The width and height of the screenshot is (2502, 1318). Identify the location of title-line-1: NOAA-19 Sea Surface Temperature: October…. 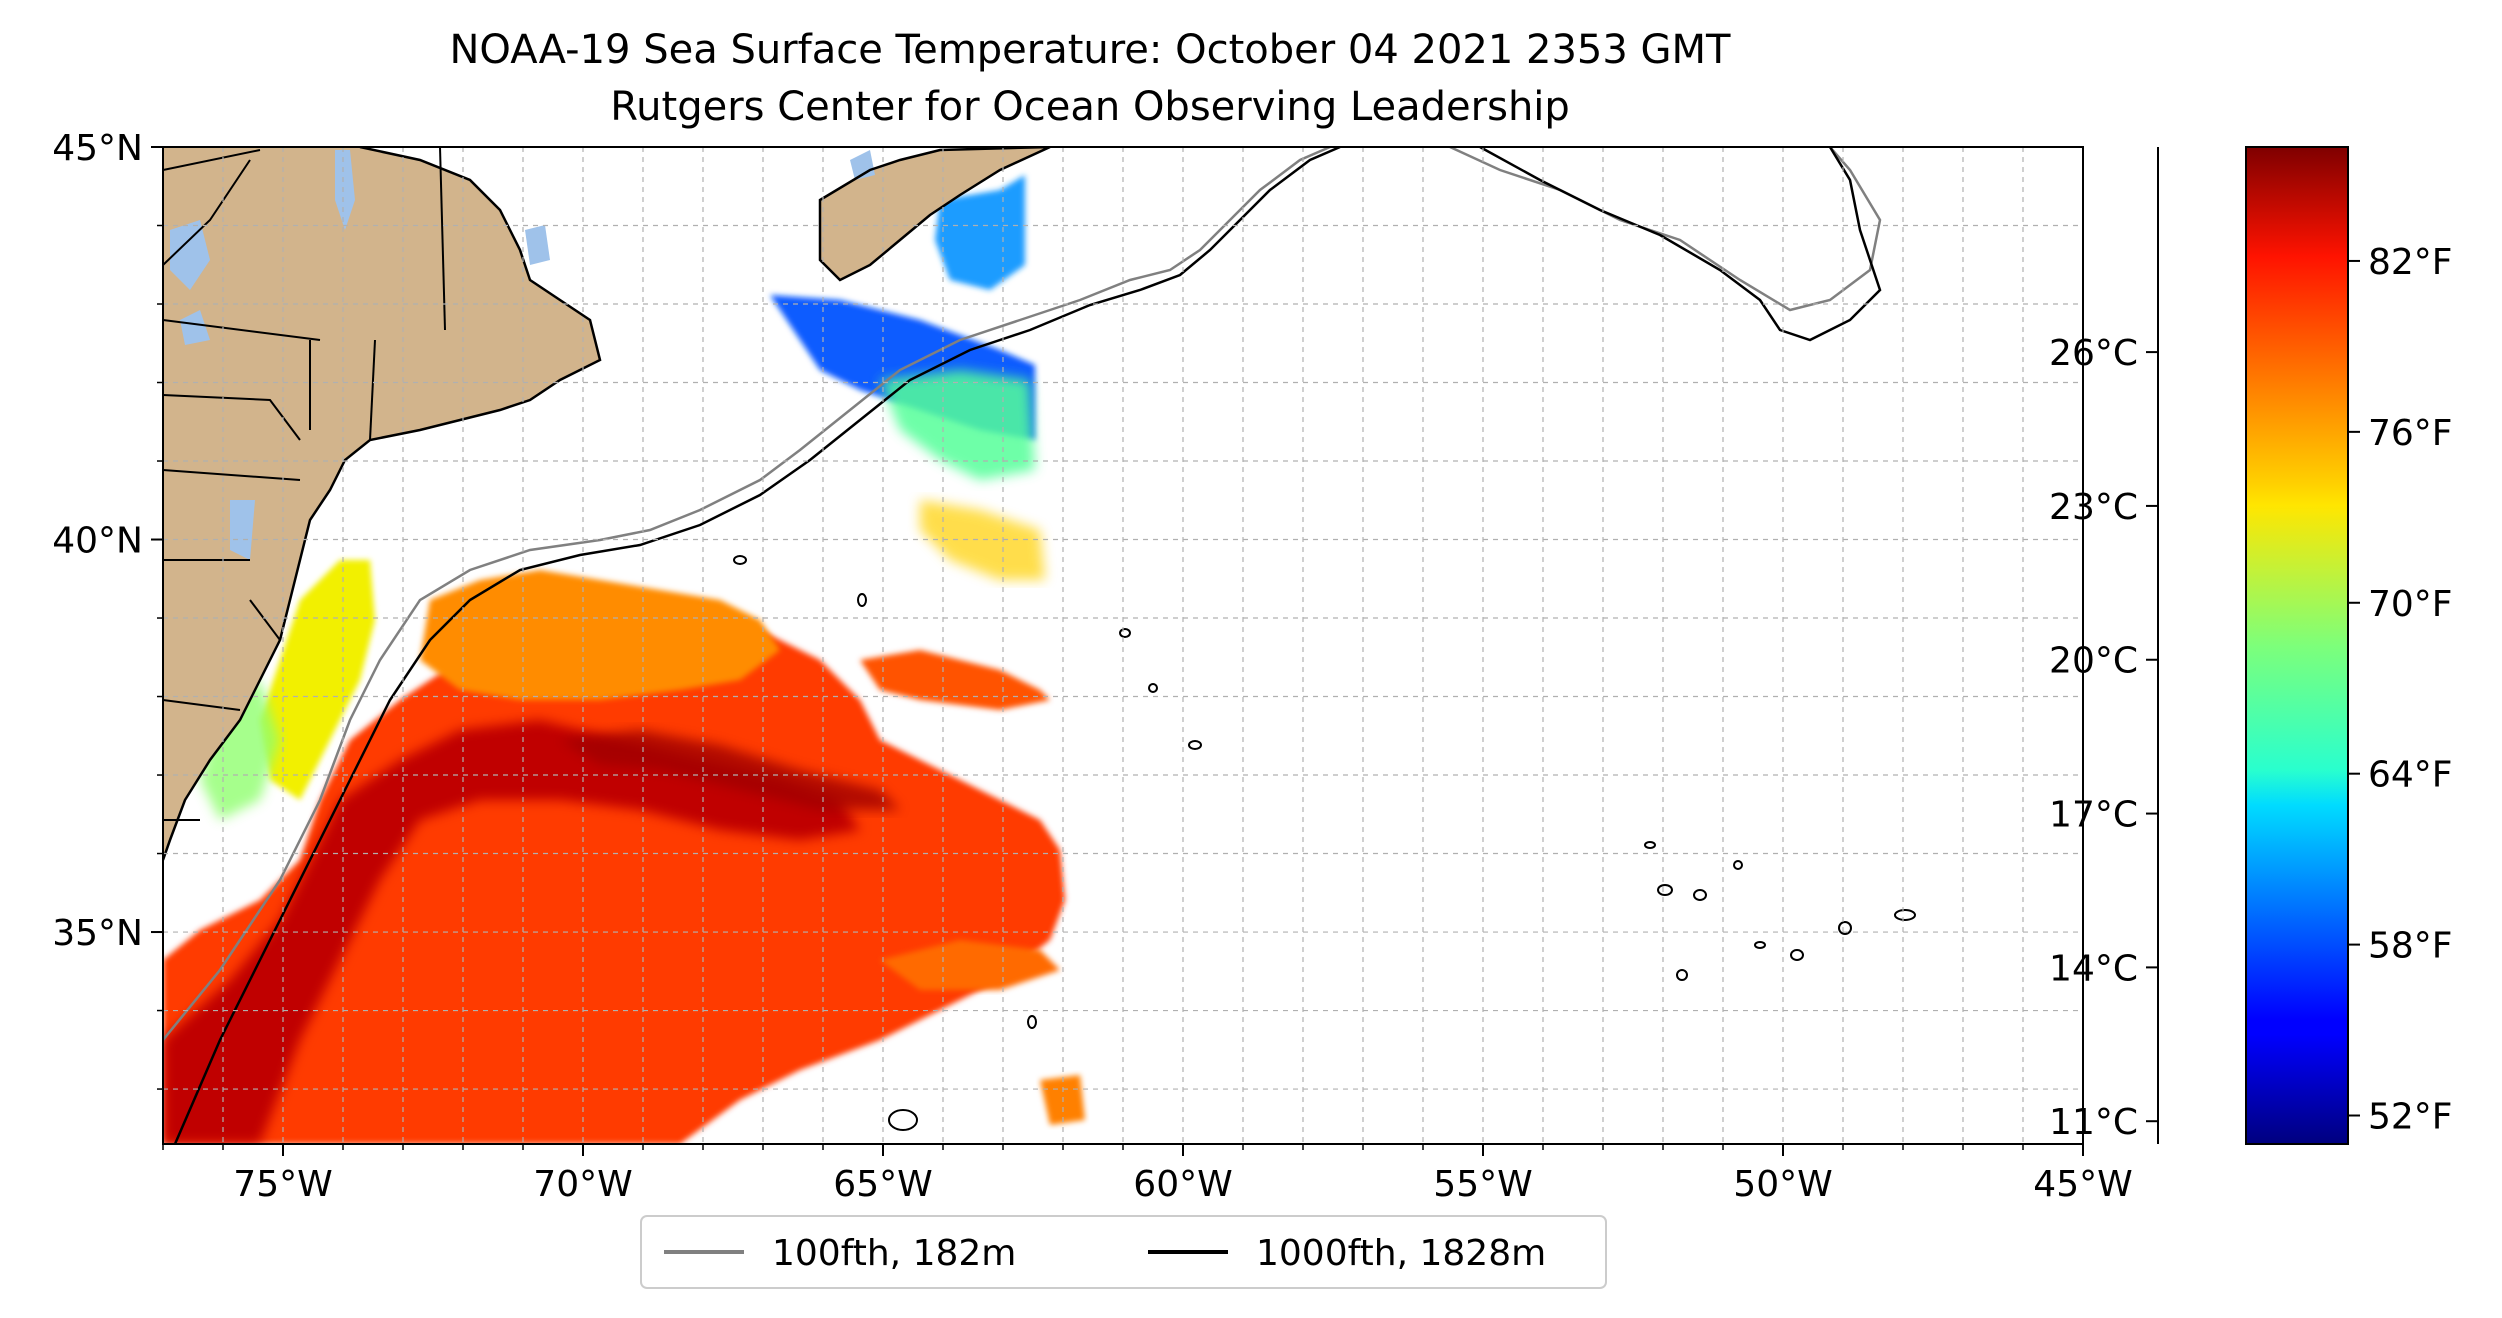
(1091, 50).